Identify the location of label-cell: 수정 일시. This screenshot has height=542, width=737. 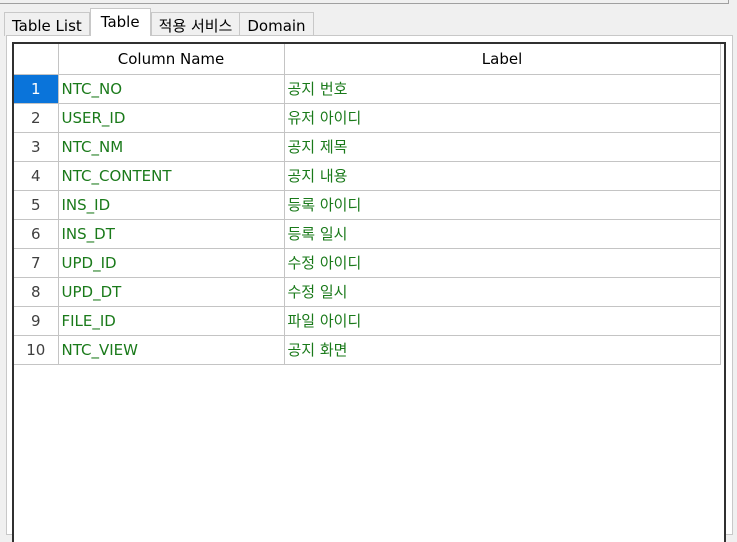
(502, 291).